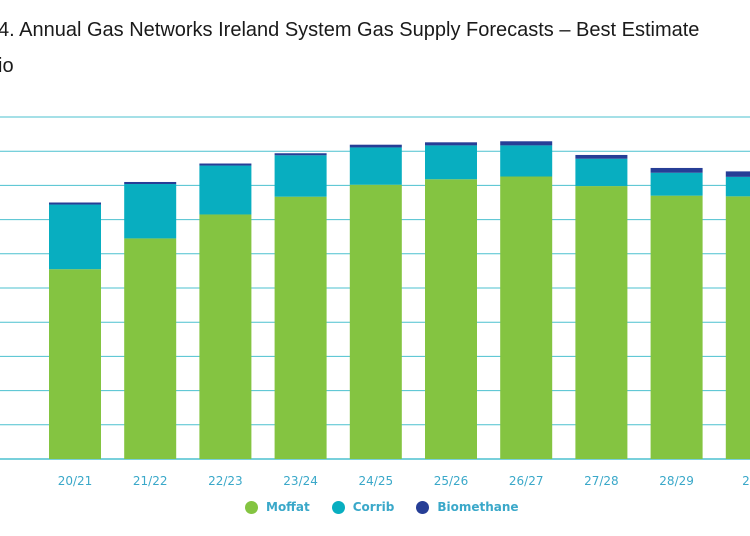 The width and height of the screenshot is (750, 536). Describe the element at coordinates (75, 237) in the screenshot. I see `bar-corrib-2021` at that location.